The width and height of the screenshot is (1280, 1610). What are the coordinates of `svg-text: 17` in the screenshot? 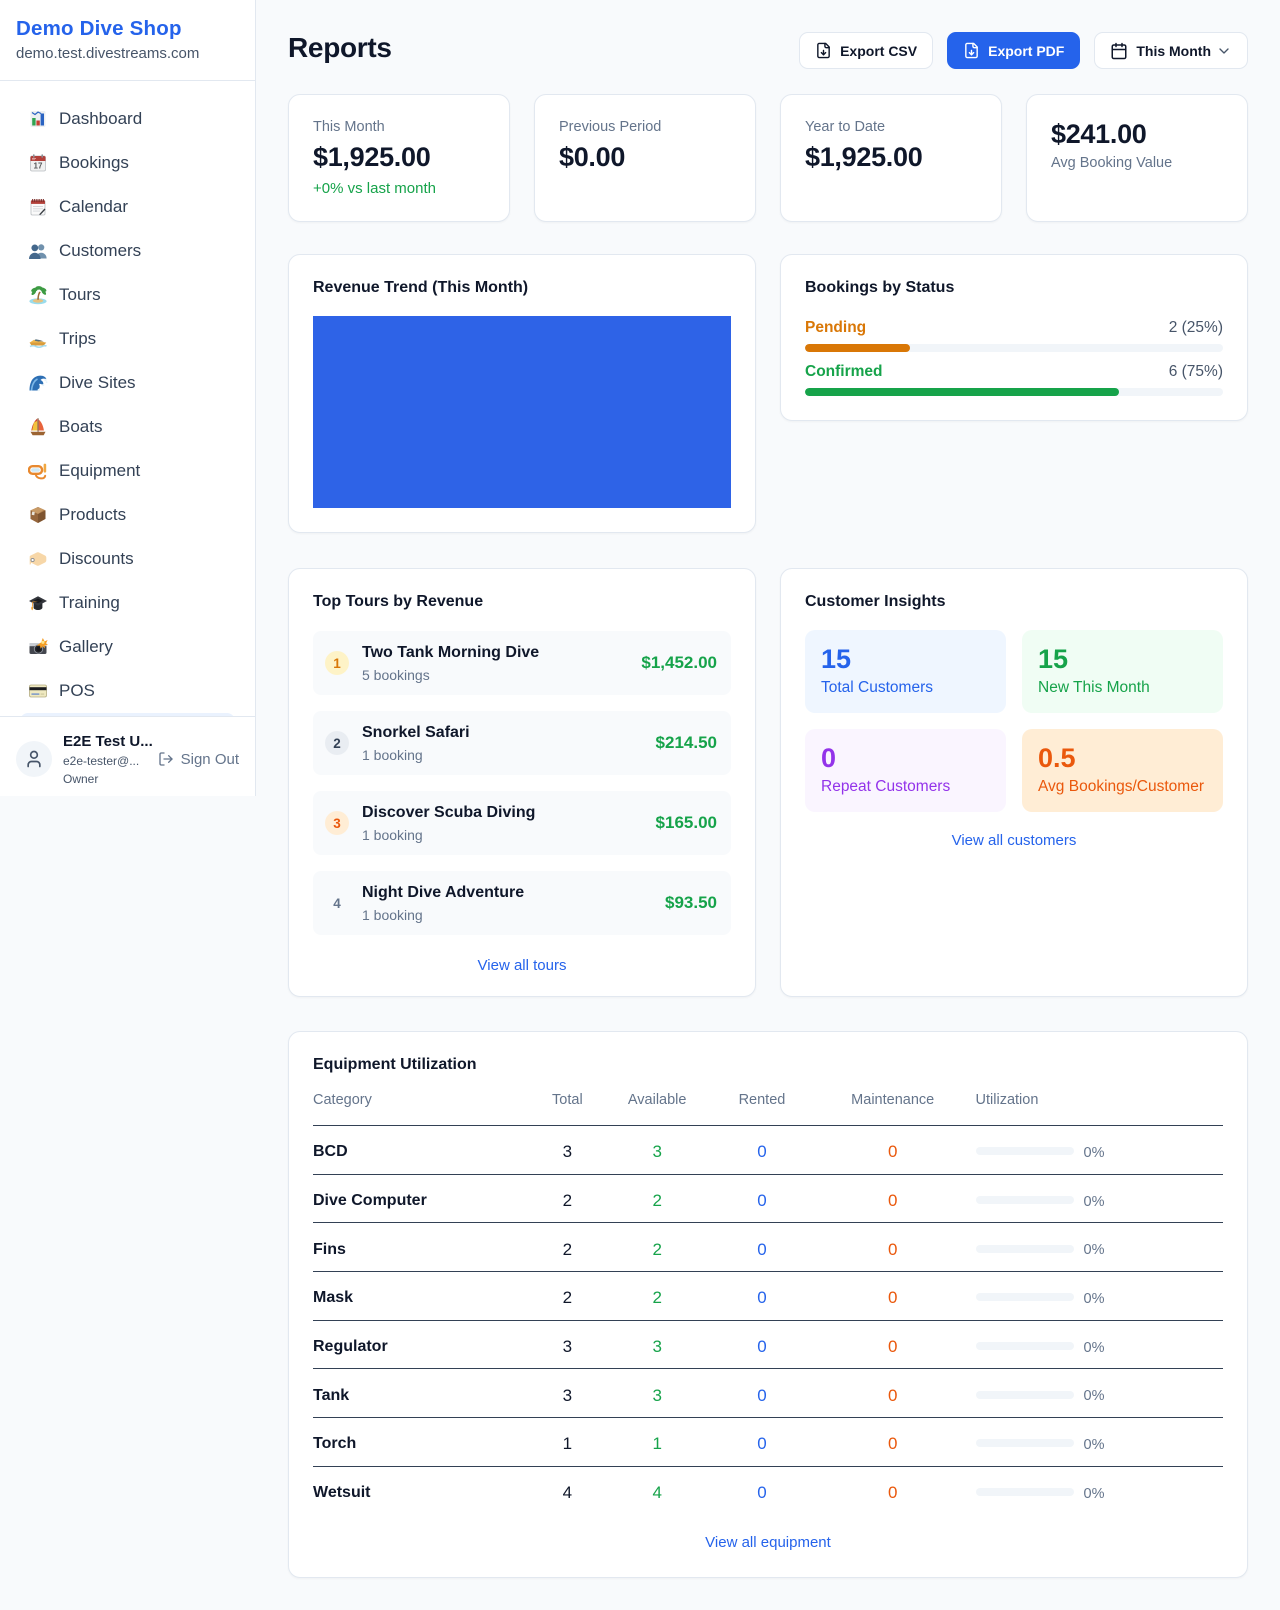 It's located at (38, 166).